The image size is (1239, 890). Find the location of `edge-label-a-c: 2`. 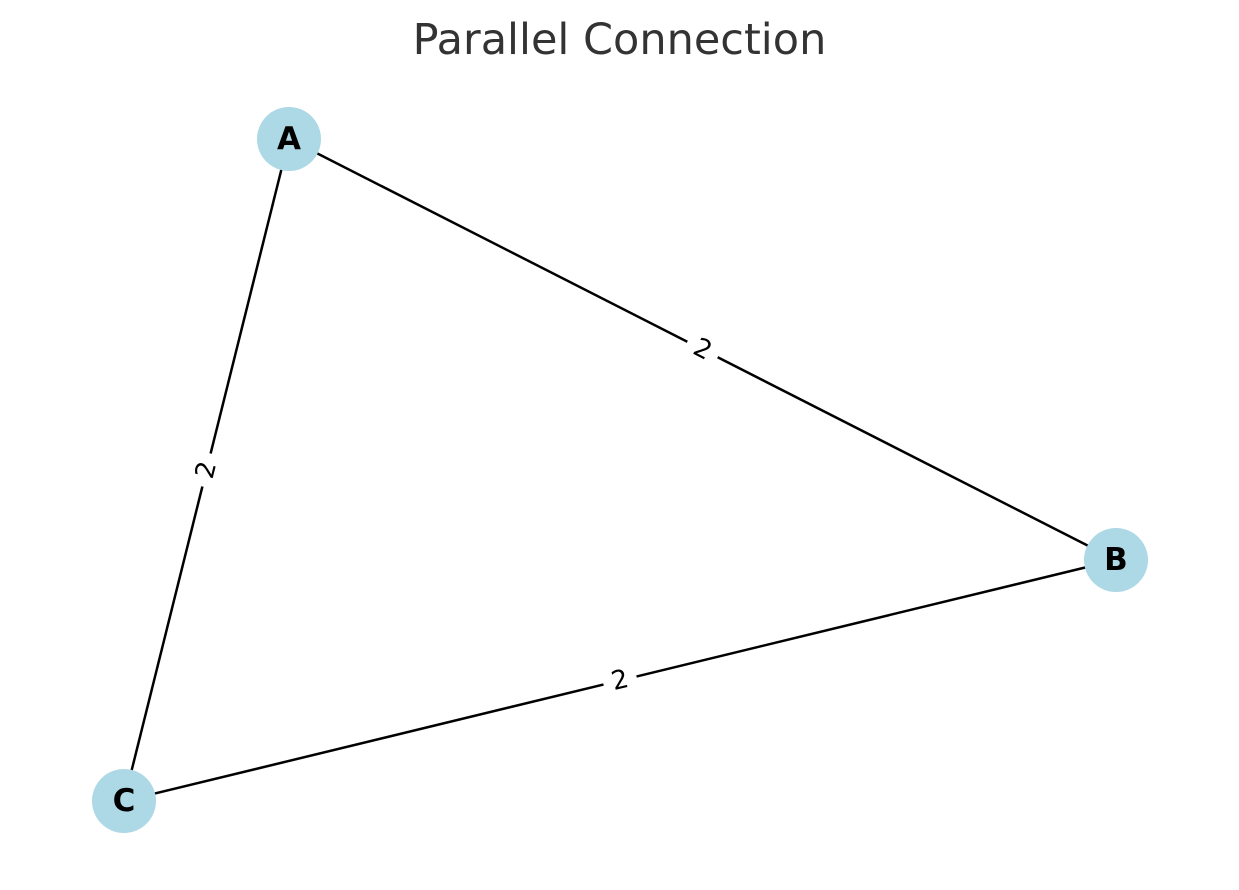

edge-label-a-c: 2 is located at coordinates (206, 470).